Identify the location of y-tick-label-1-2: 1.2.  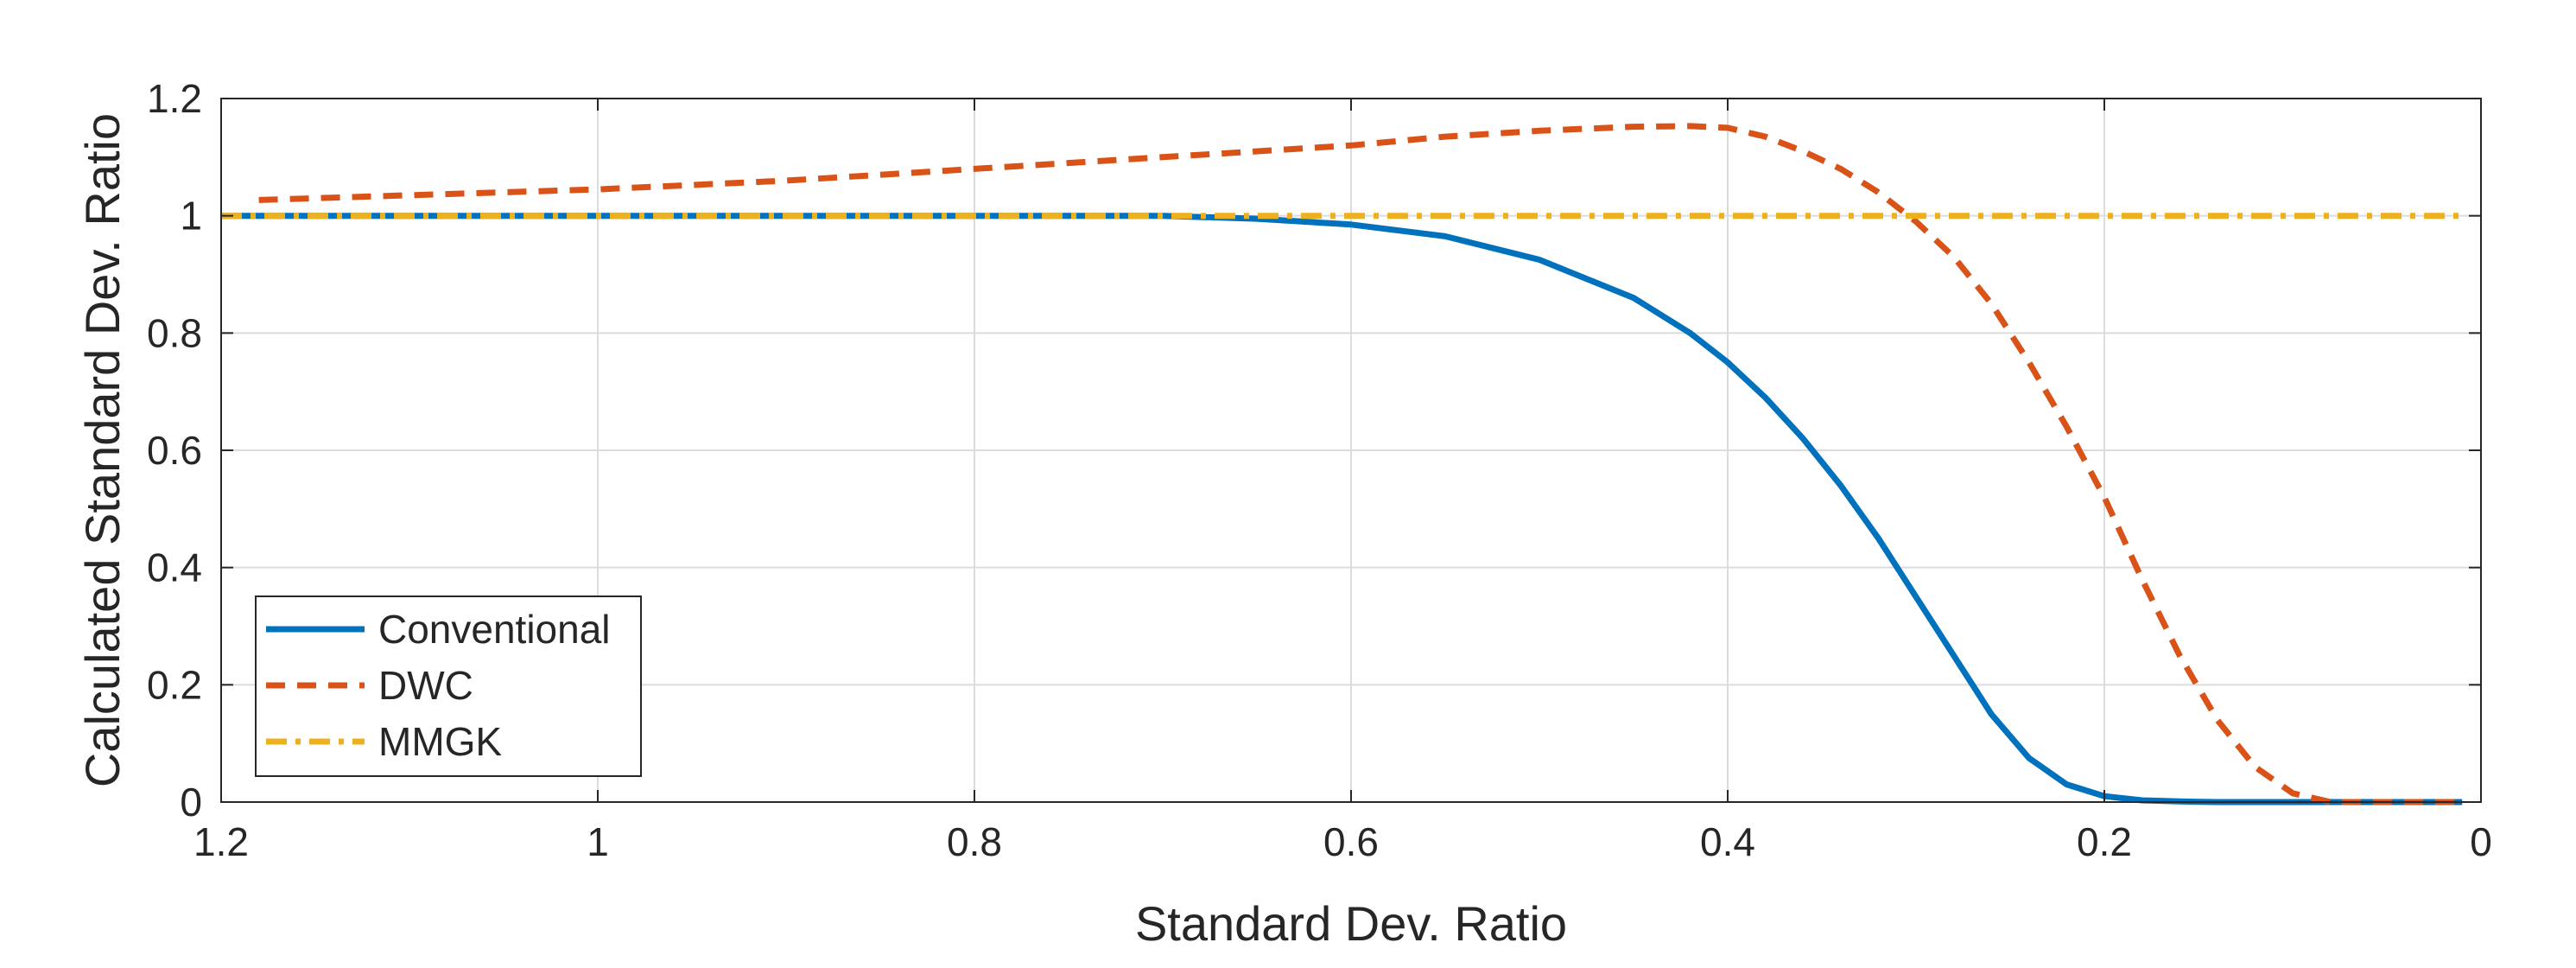
(174, 98).